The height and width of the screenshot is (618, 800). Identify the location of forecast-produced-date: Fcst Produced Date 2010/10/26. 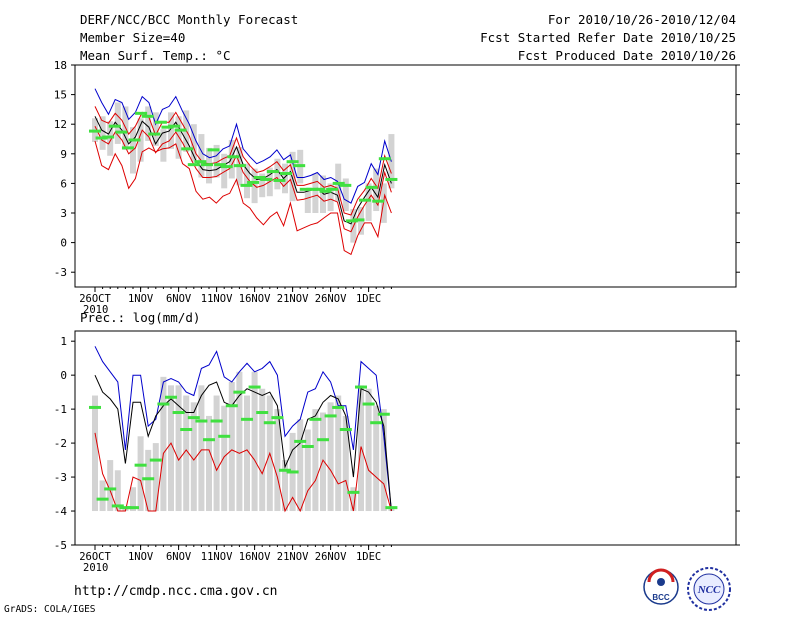
(626, 55).